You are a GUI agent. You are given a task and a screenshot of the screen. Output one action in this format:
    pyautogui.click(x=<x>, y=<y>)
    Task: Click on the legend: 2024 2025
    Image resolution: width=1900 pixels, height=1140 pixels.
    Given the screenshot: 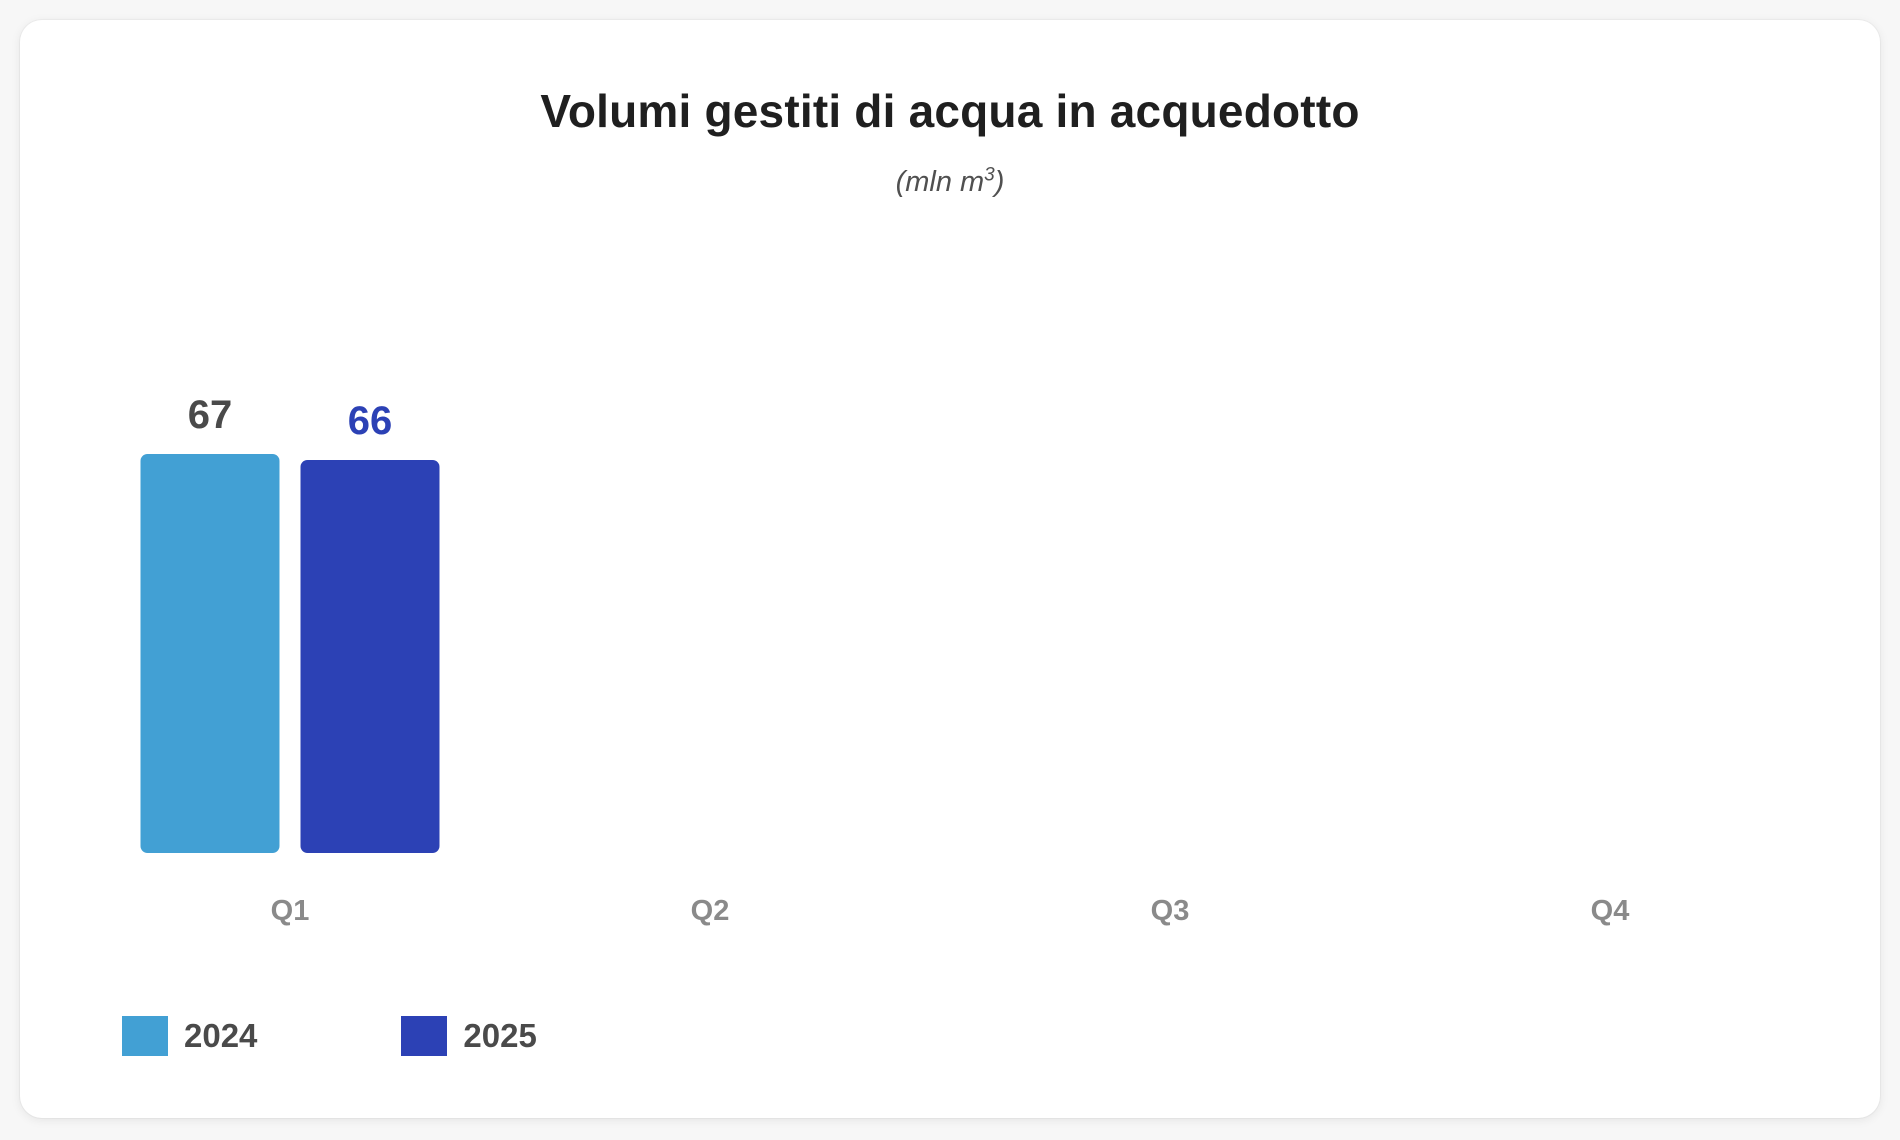 What is the action you would take?
    pyautogui.click(x=401, y=1036)
    